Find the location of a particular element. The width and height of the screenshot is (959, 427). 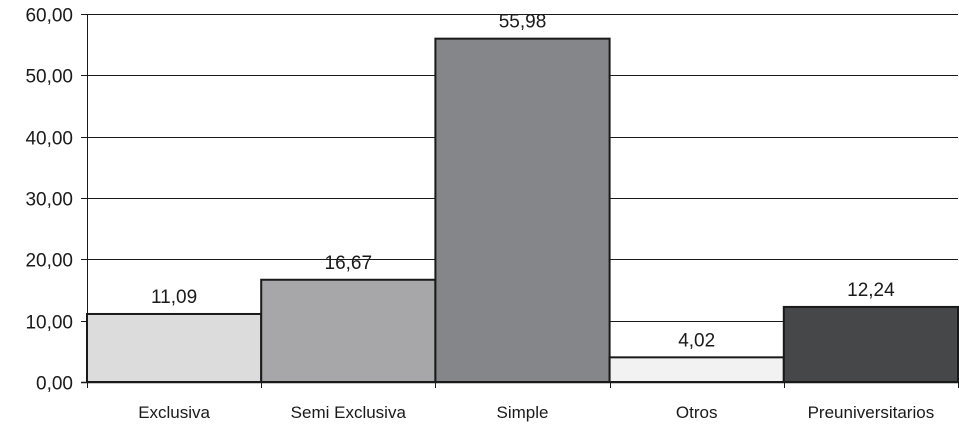

bar-simple is located at coordinates (522, 210).